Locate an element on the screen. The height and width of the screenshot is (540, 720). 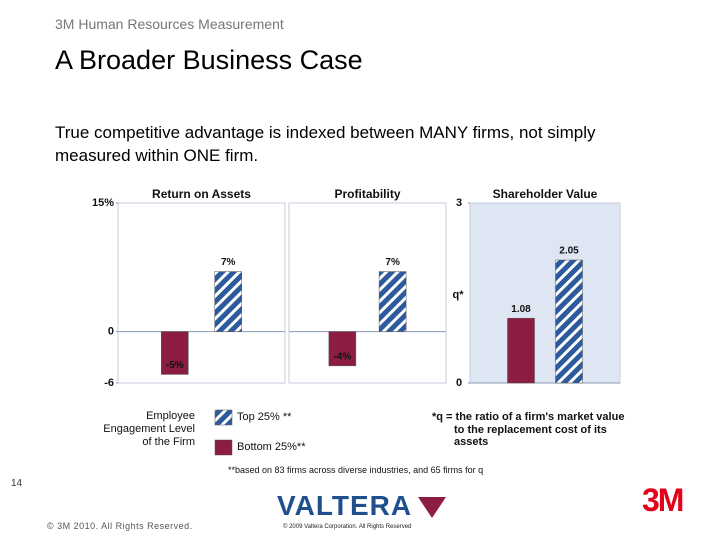
value-label: 2.05 is located at coordinates (569, 251).